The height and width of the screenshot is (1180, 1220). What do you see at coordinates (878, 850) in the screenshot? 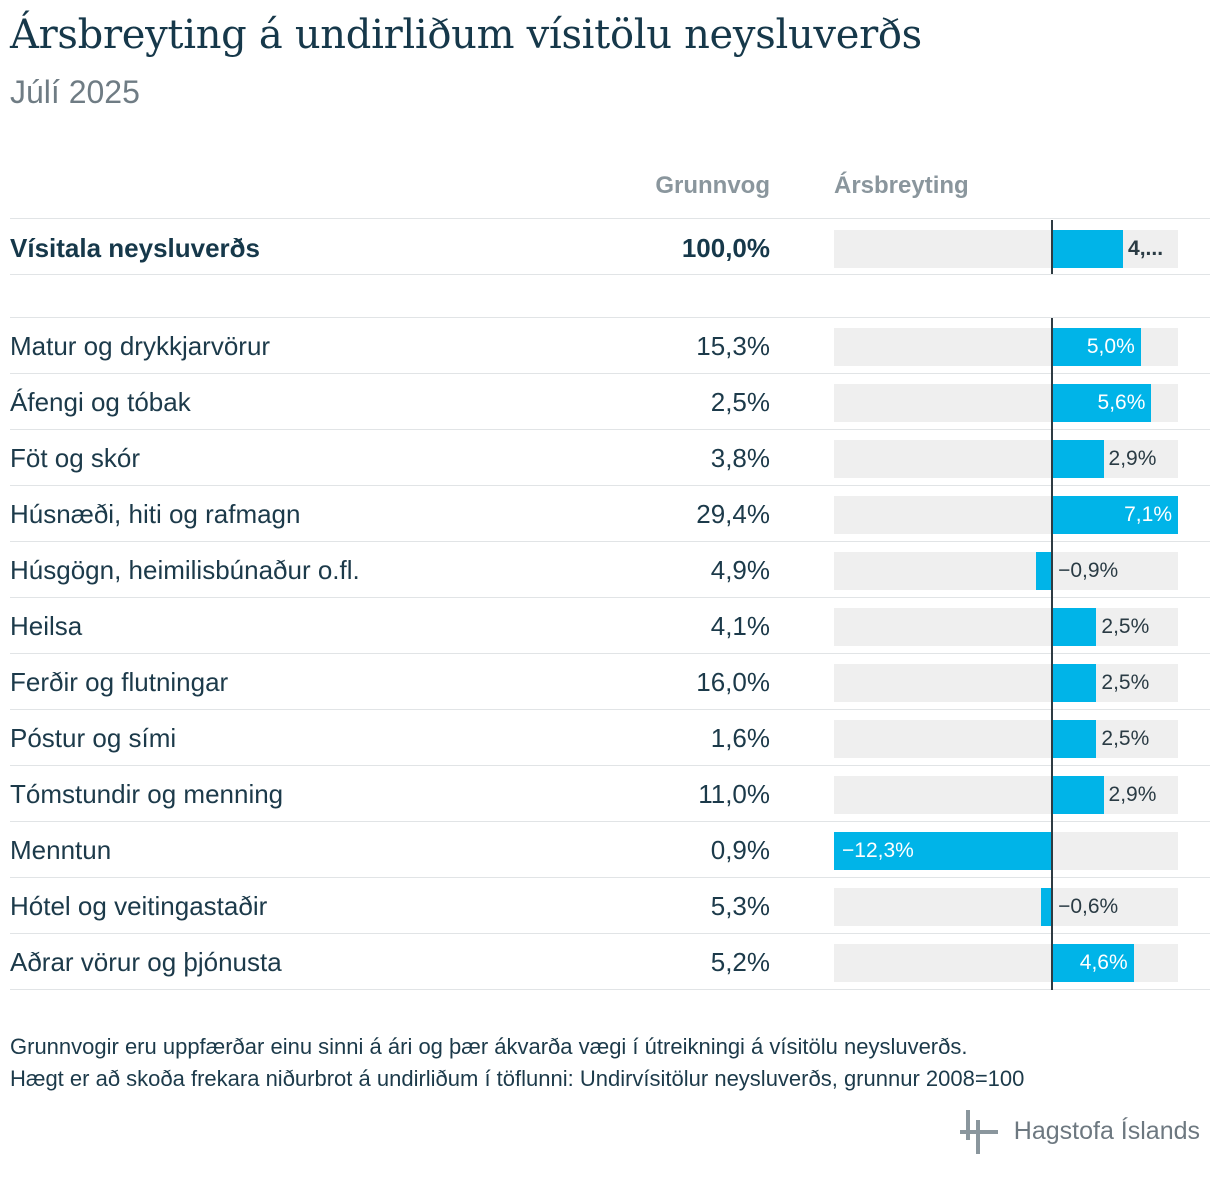
I see `value-label: −12,3%` at bounding box center [878, 850].